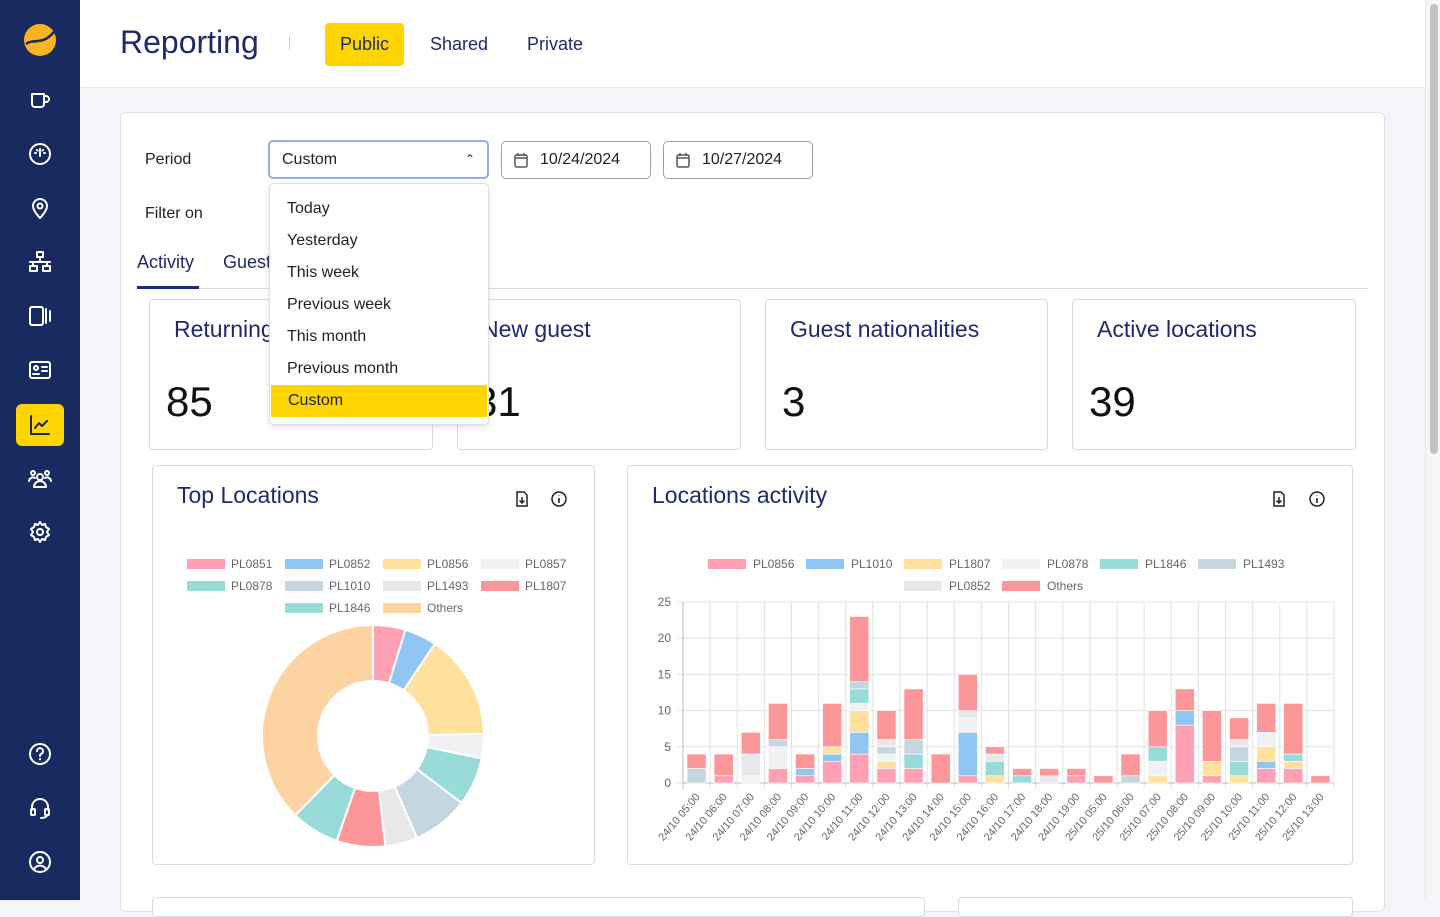 The height and width of the screenshot is (917, 1440). I want to click on stat-card-active-locations: Active locations 39, so click(1214, 374).